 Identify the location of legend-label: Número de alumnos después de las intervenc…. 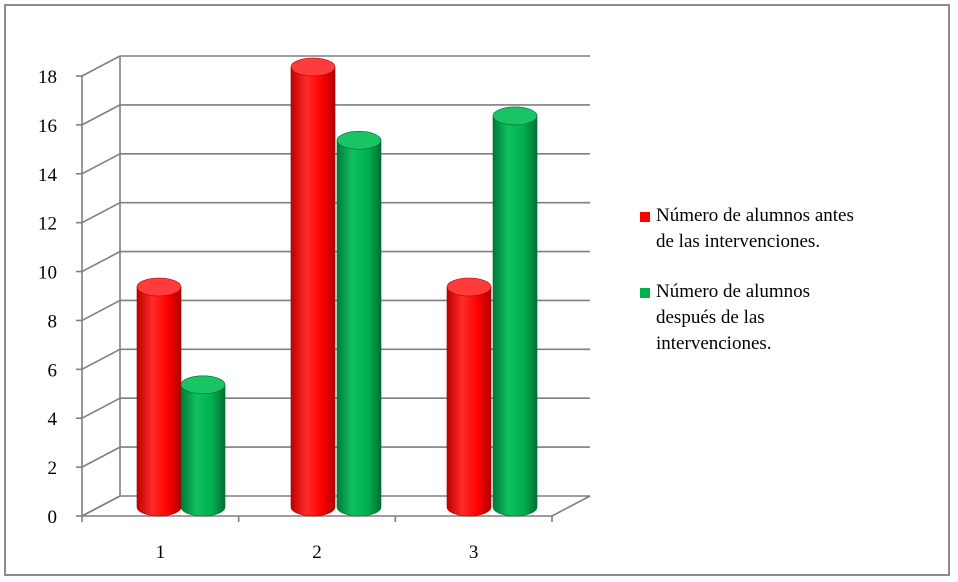
(733, 317).